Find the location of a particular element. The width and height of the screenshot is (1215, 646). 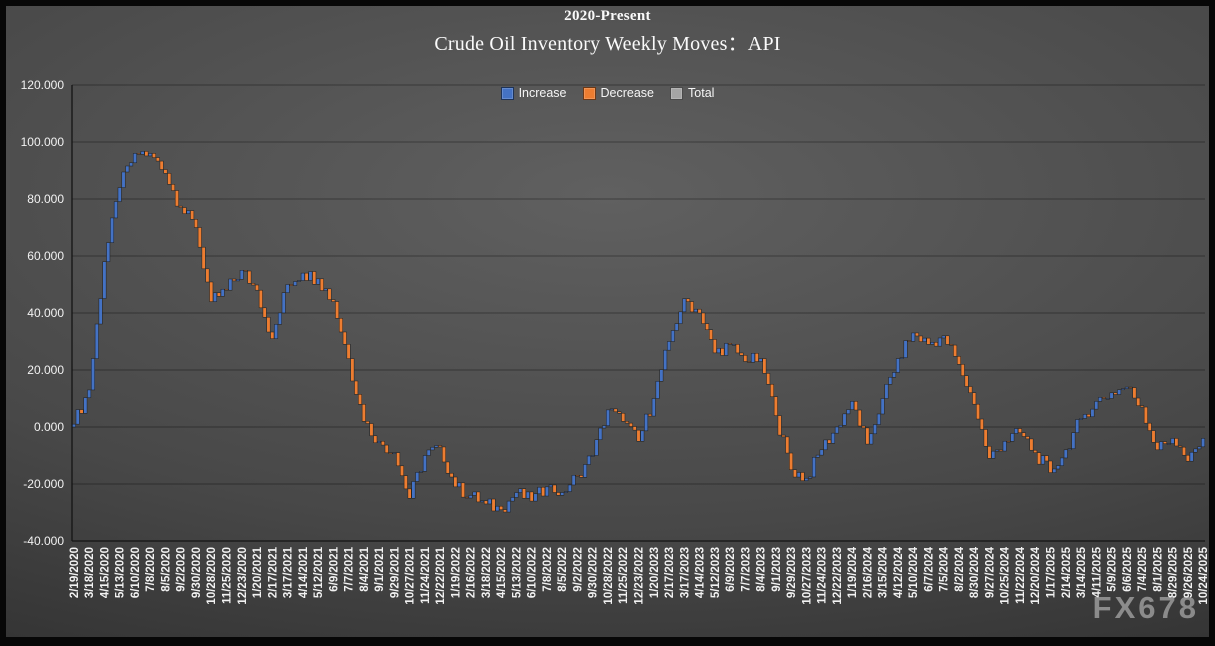

svg-text: 9/29/2023 is located at coordinates (792, 572).